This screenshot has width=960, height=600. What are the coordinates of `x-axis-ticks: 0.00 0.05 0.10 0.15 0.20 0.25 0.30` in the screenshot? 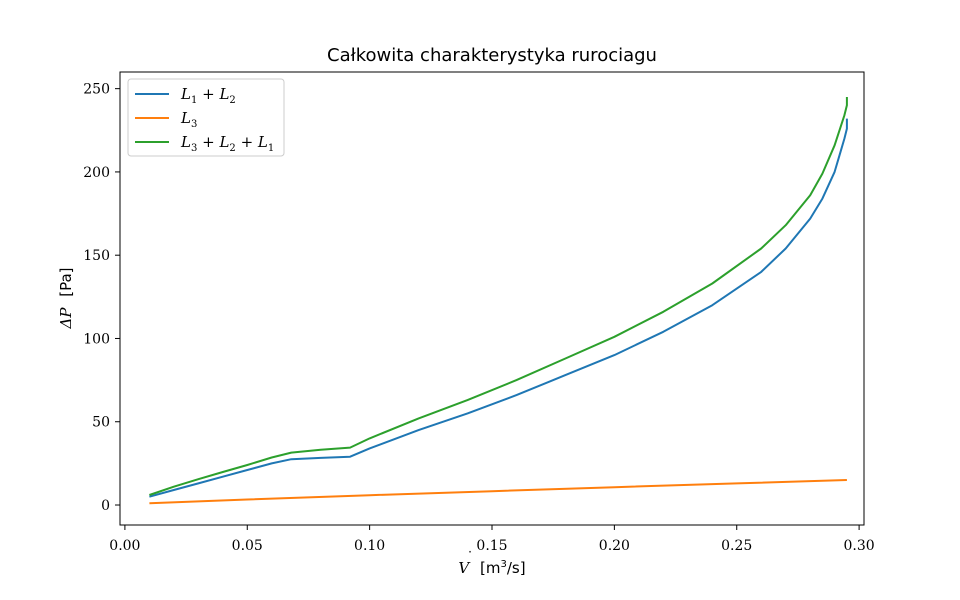 It's located at (492, 539).